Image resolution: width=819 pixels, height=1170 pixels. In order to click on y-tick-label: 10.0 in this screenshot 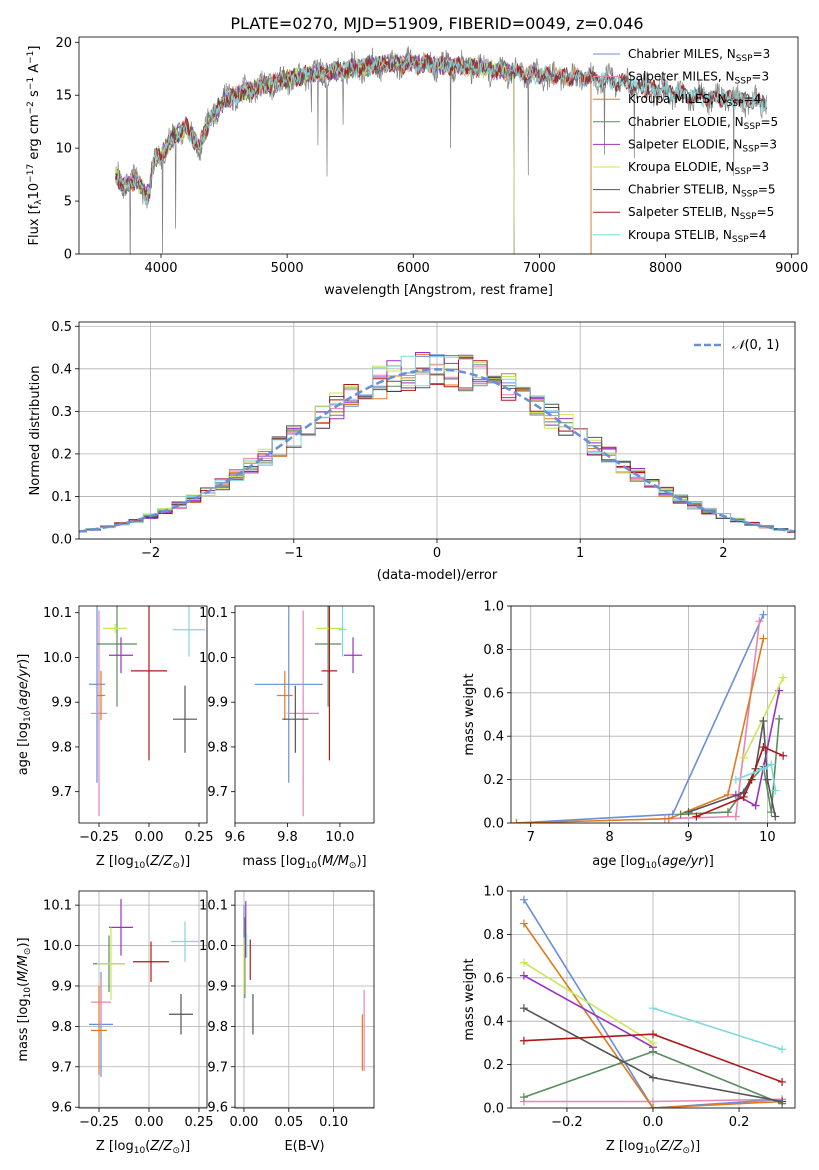, I will do `click(57, 658)`.